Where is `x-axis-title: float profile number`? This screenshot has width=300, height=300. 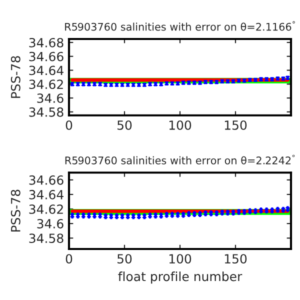 x-axis-title: float profile number is located at coordinates (180, 278).